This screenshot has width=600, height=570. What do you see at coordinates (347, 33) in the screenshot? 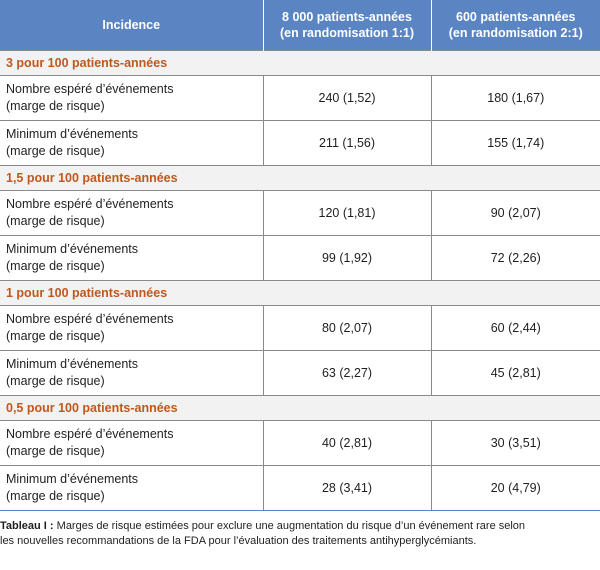
I see `header-8000-line2: (en randomisation 1:1)` at bounding box center [347, 33].